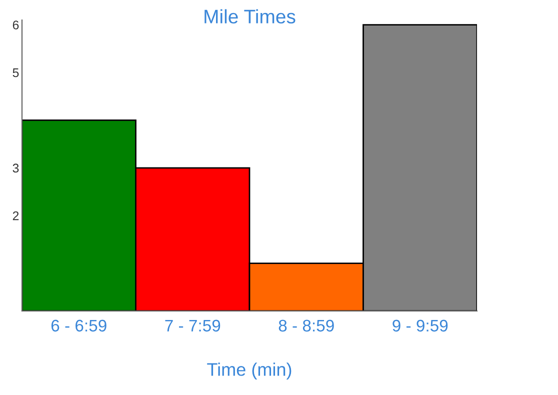 The image size is (558, 395). I want to click on x-tick-label: 9 - 9:59, so click(420, 326).